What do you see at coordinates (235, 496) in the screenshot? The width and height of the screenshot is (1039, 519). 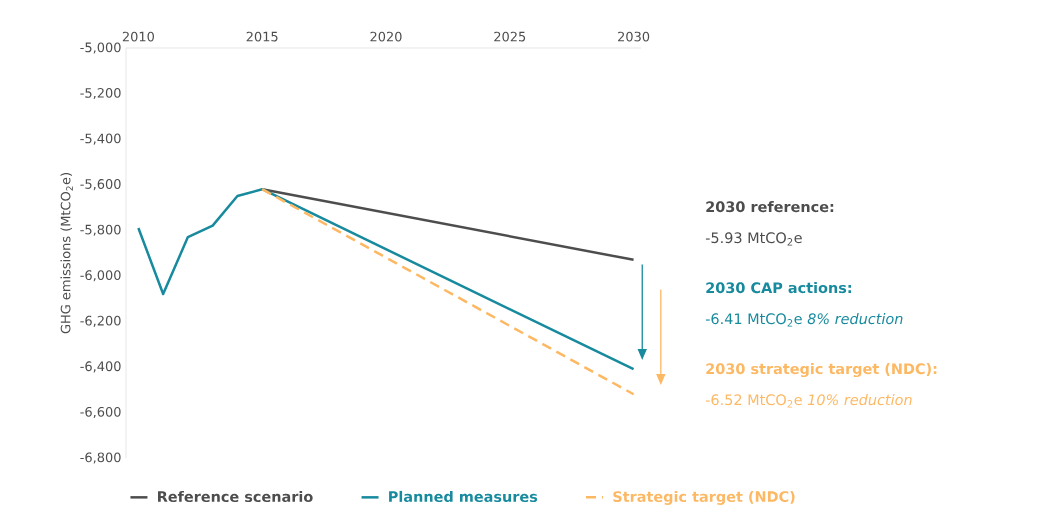 I see `legend-label: Reference scenario` at bounding box center [235, 496].